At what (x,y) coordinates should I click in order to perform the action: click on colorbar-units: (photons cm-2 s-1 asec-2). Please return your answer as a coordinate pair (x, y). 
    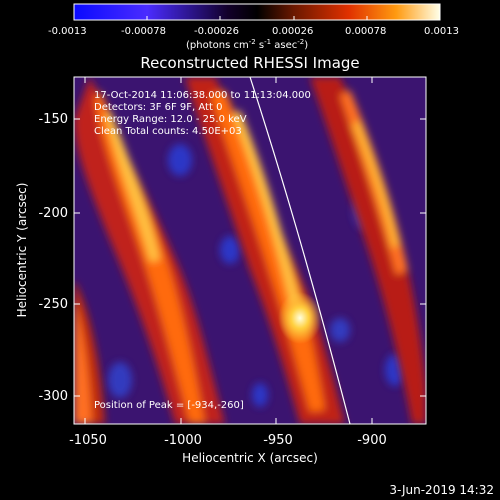
    Looking at the image, I should click on (247, 44).